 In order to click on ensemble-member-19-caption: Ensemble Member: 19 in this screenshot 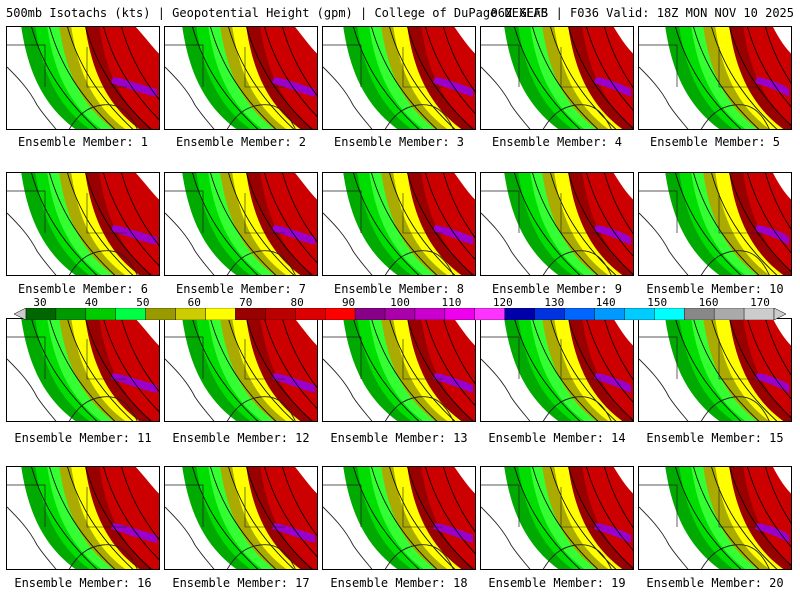, I will do `click(557, 583)`.